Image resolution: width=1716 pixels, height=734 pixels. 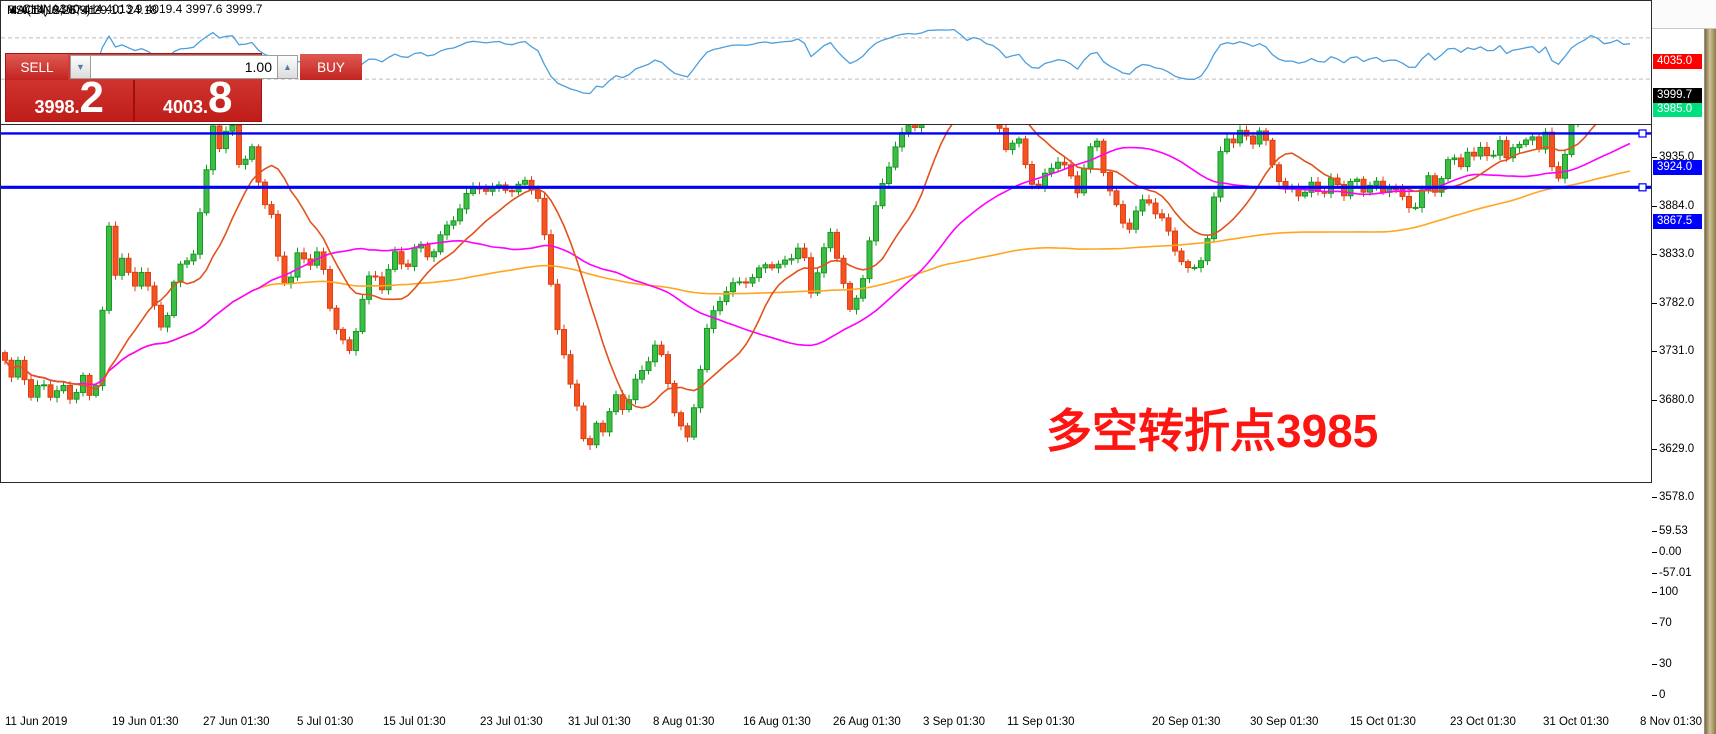 I want to click on volume-increase-button: ▲, so click(x=287, y=67).